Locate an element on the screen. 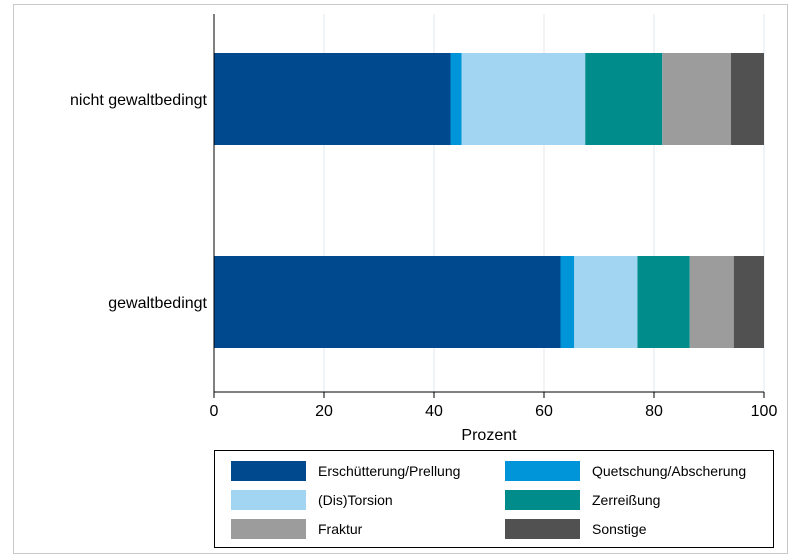 The height and width of the screenshot is (557, 796). x-tick-label: 0 is located at coordinates (214, 411).